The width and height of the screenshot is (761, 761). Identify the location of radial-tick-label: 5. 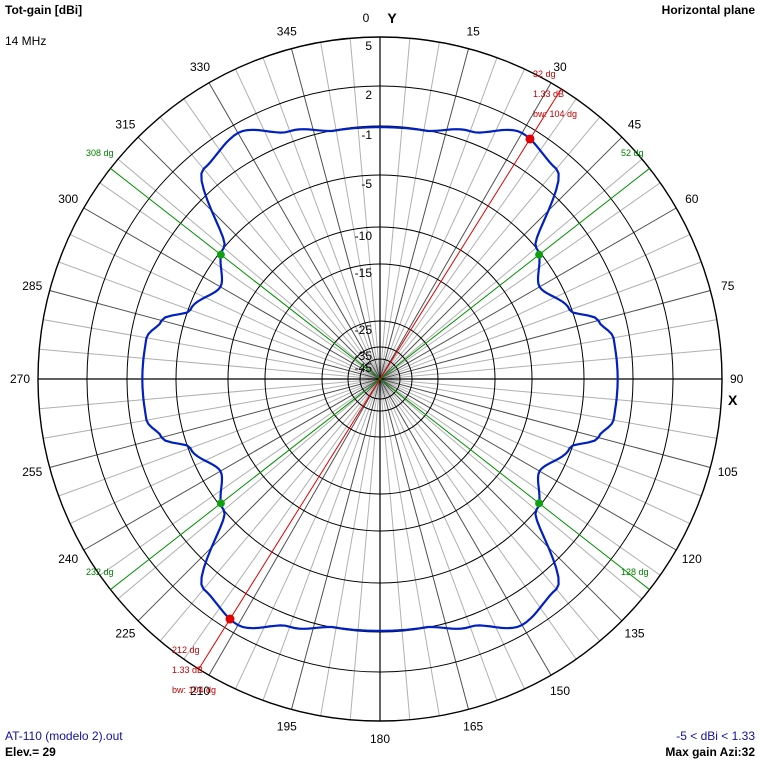
(368, 46).